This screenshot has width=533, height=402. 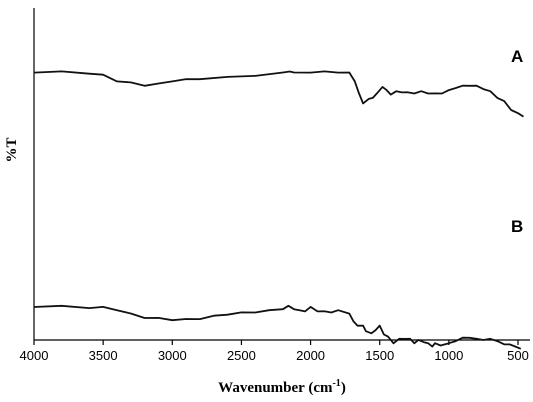 What do you see at coordinates (518, 355) in the screenshot?
I see `x-tick-label: 500` at bounding box center [518, 355].